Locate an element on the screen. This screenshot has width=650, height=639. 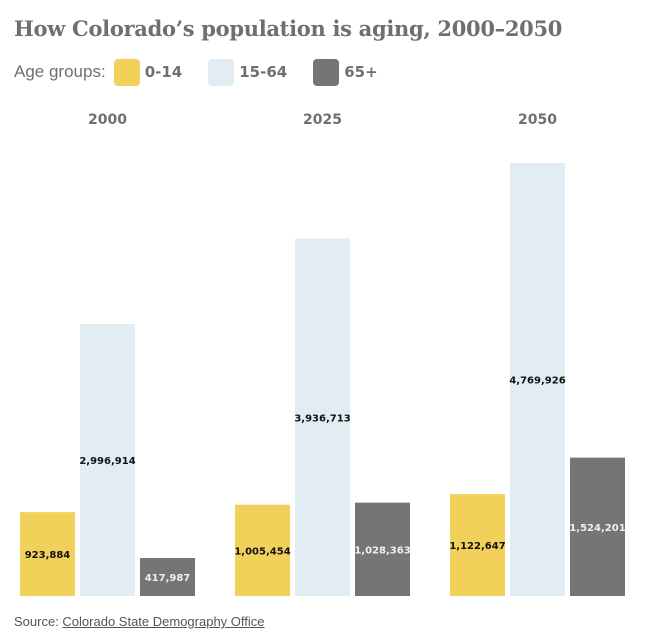
bar-65-plus-2000 is located at coordinates (167, 577).